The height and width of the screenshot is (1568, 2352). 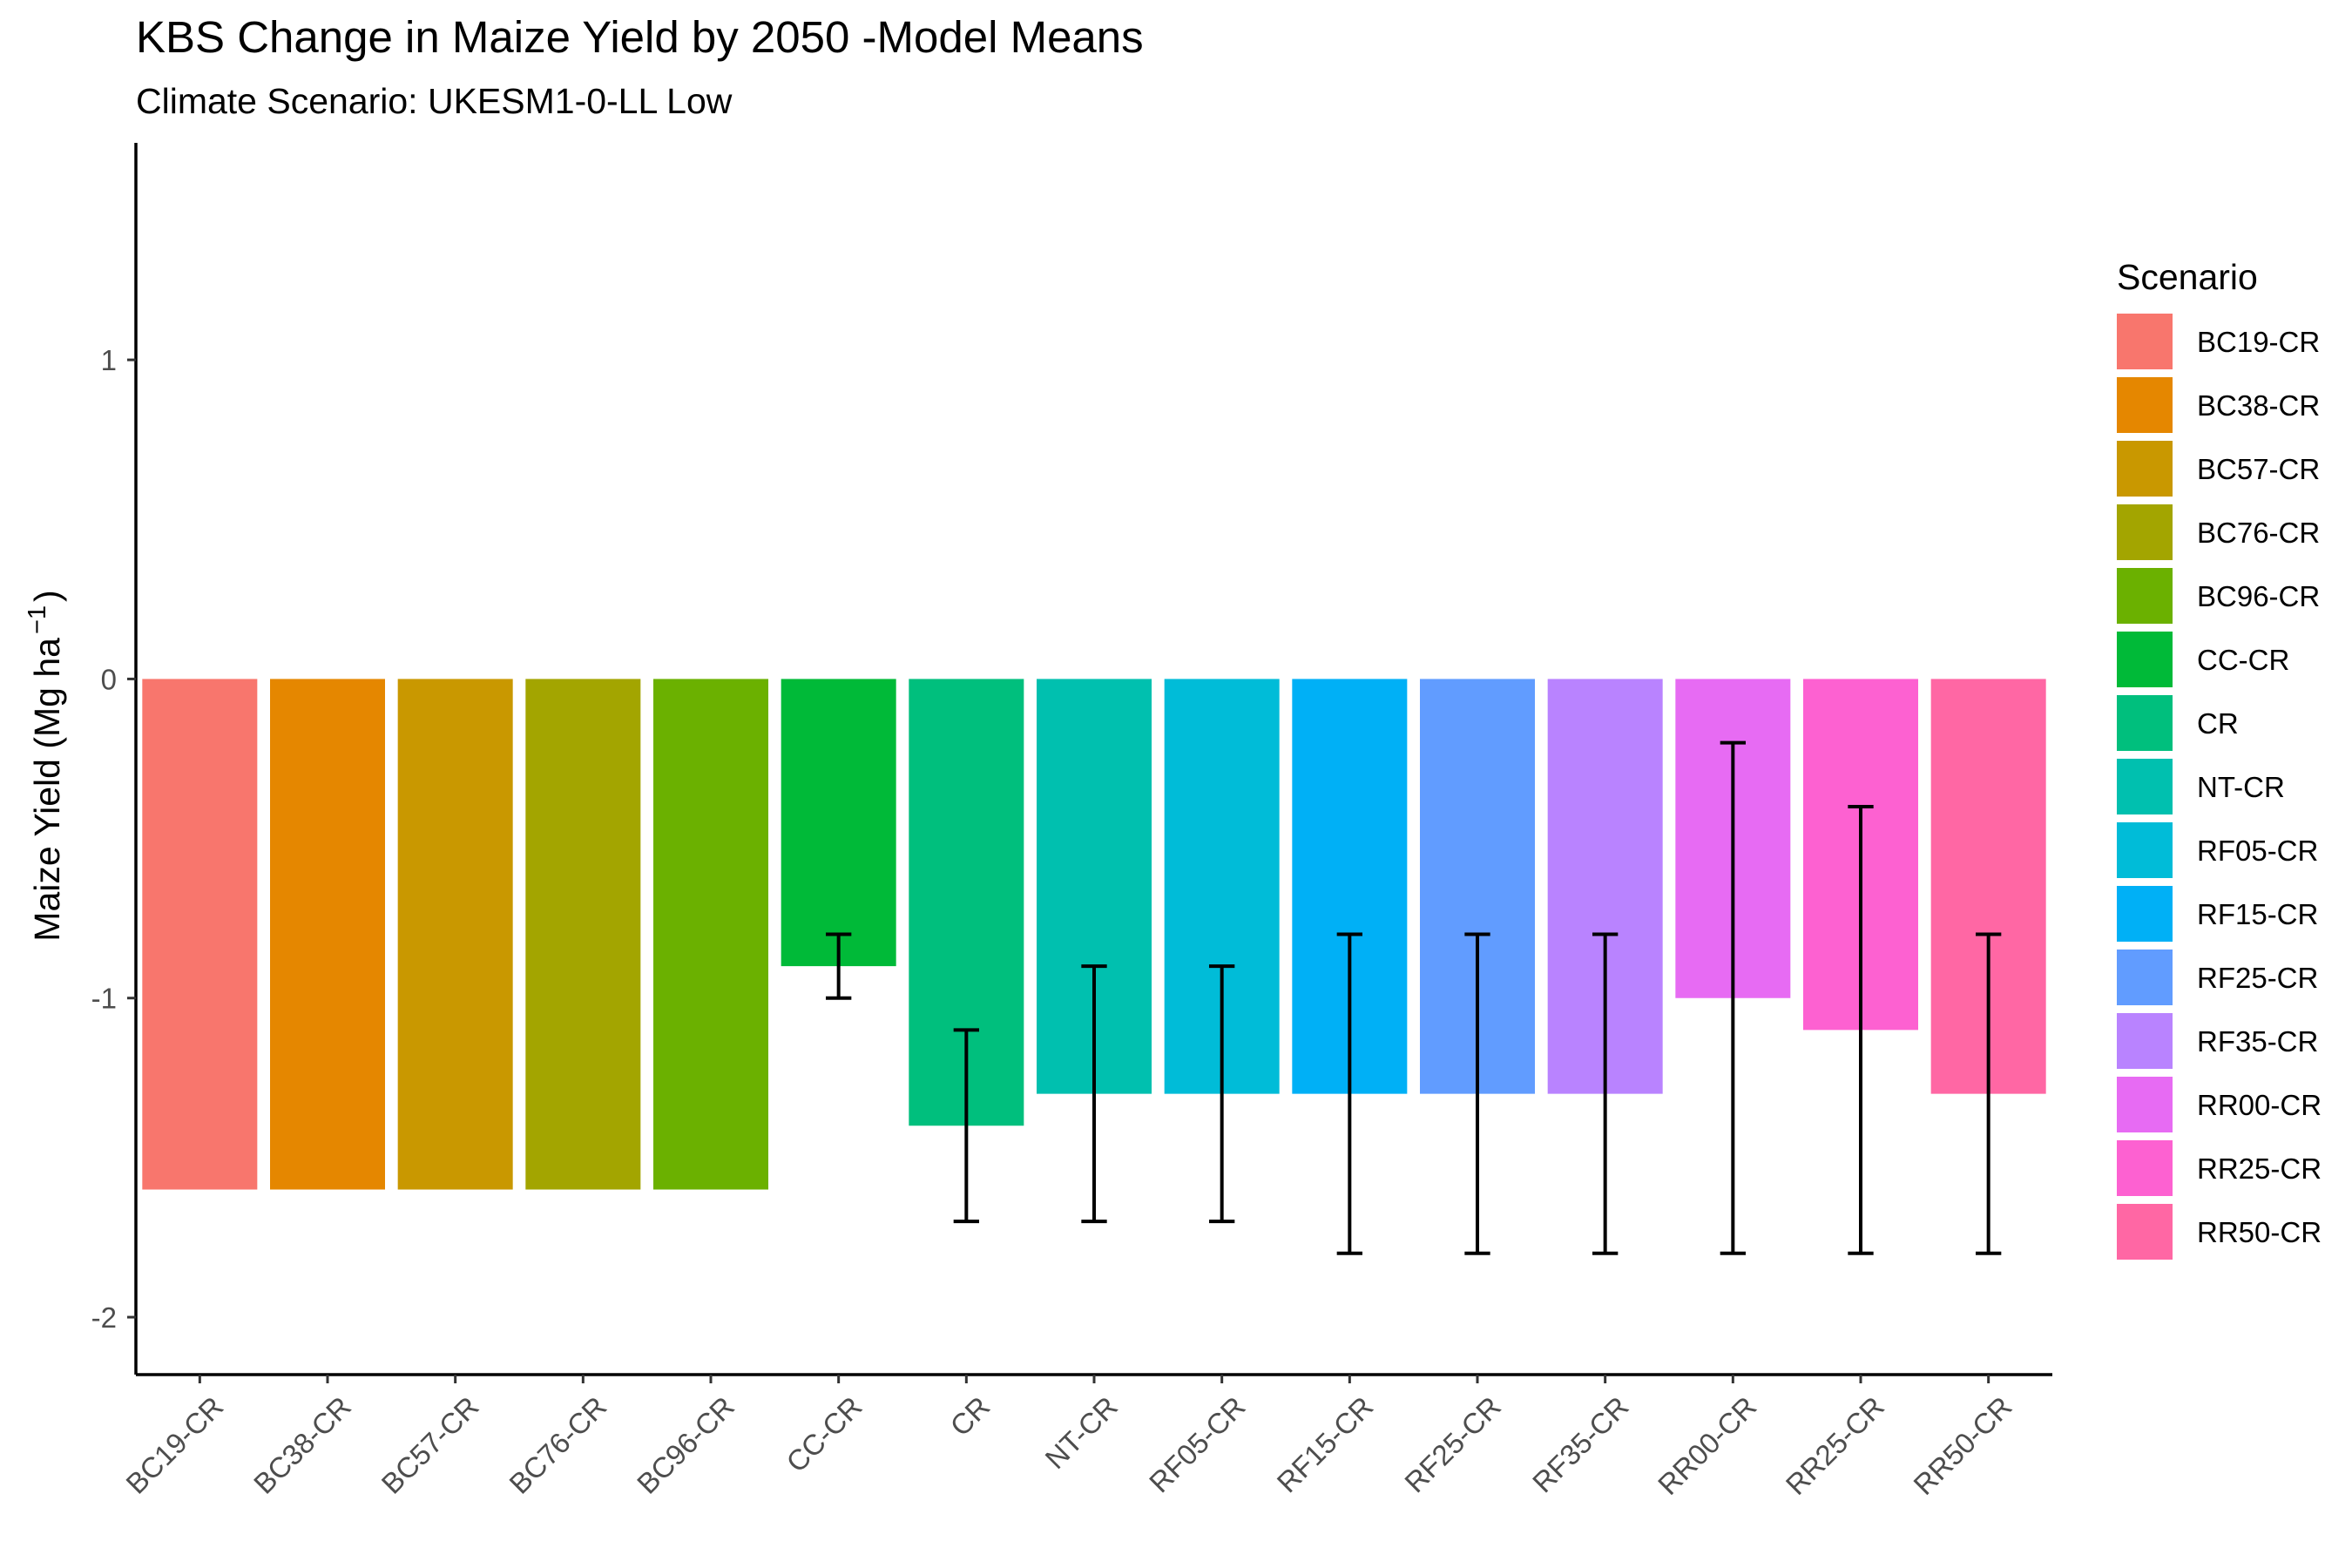 I want to click on legend-item-rr25-cr: RR25-CR, so click(x=2219, y=1168).